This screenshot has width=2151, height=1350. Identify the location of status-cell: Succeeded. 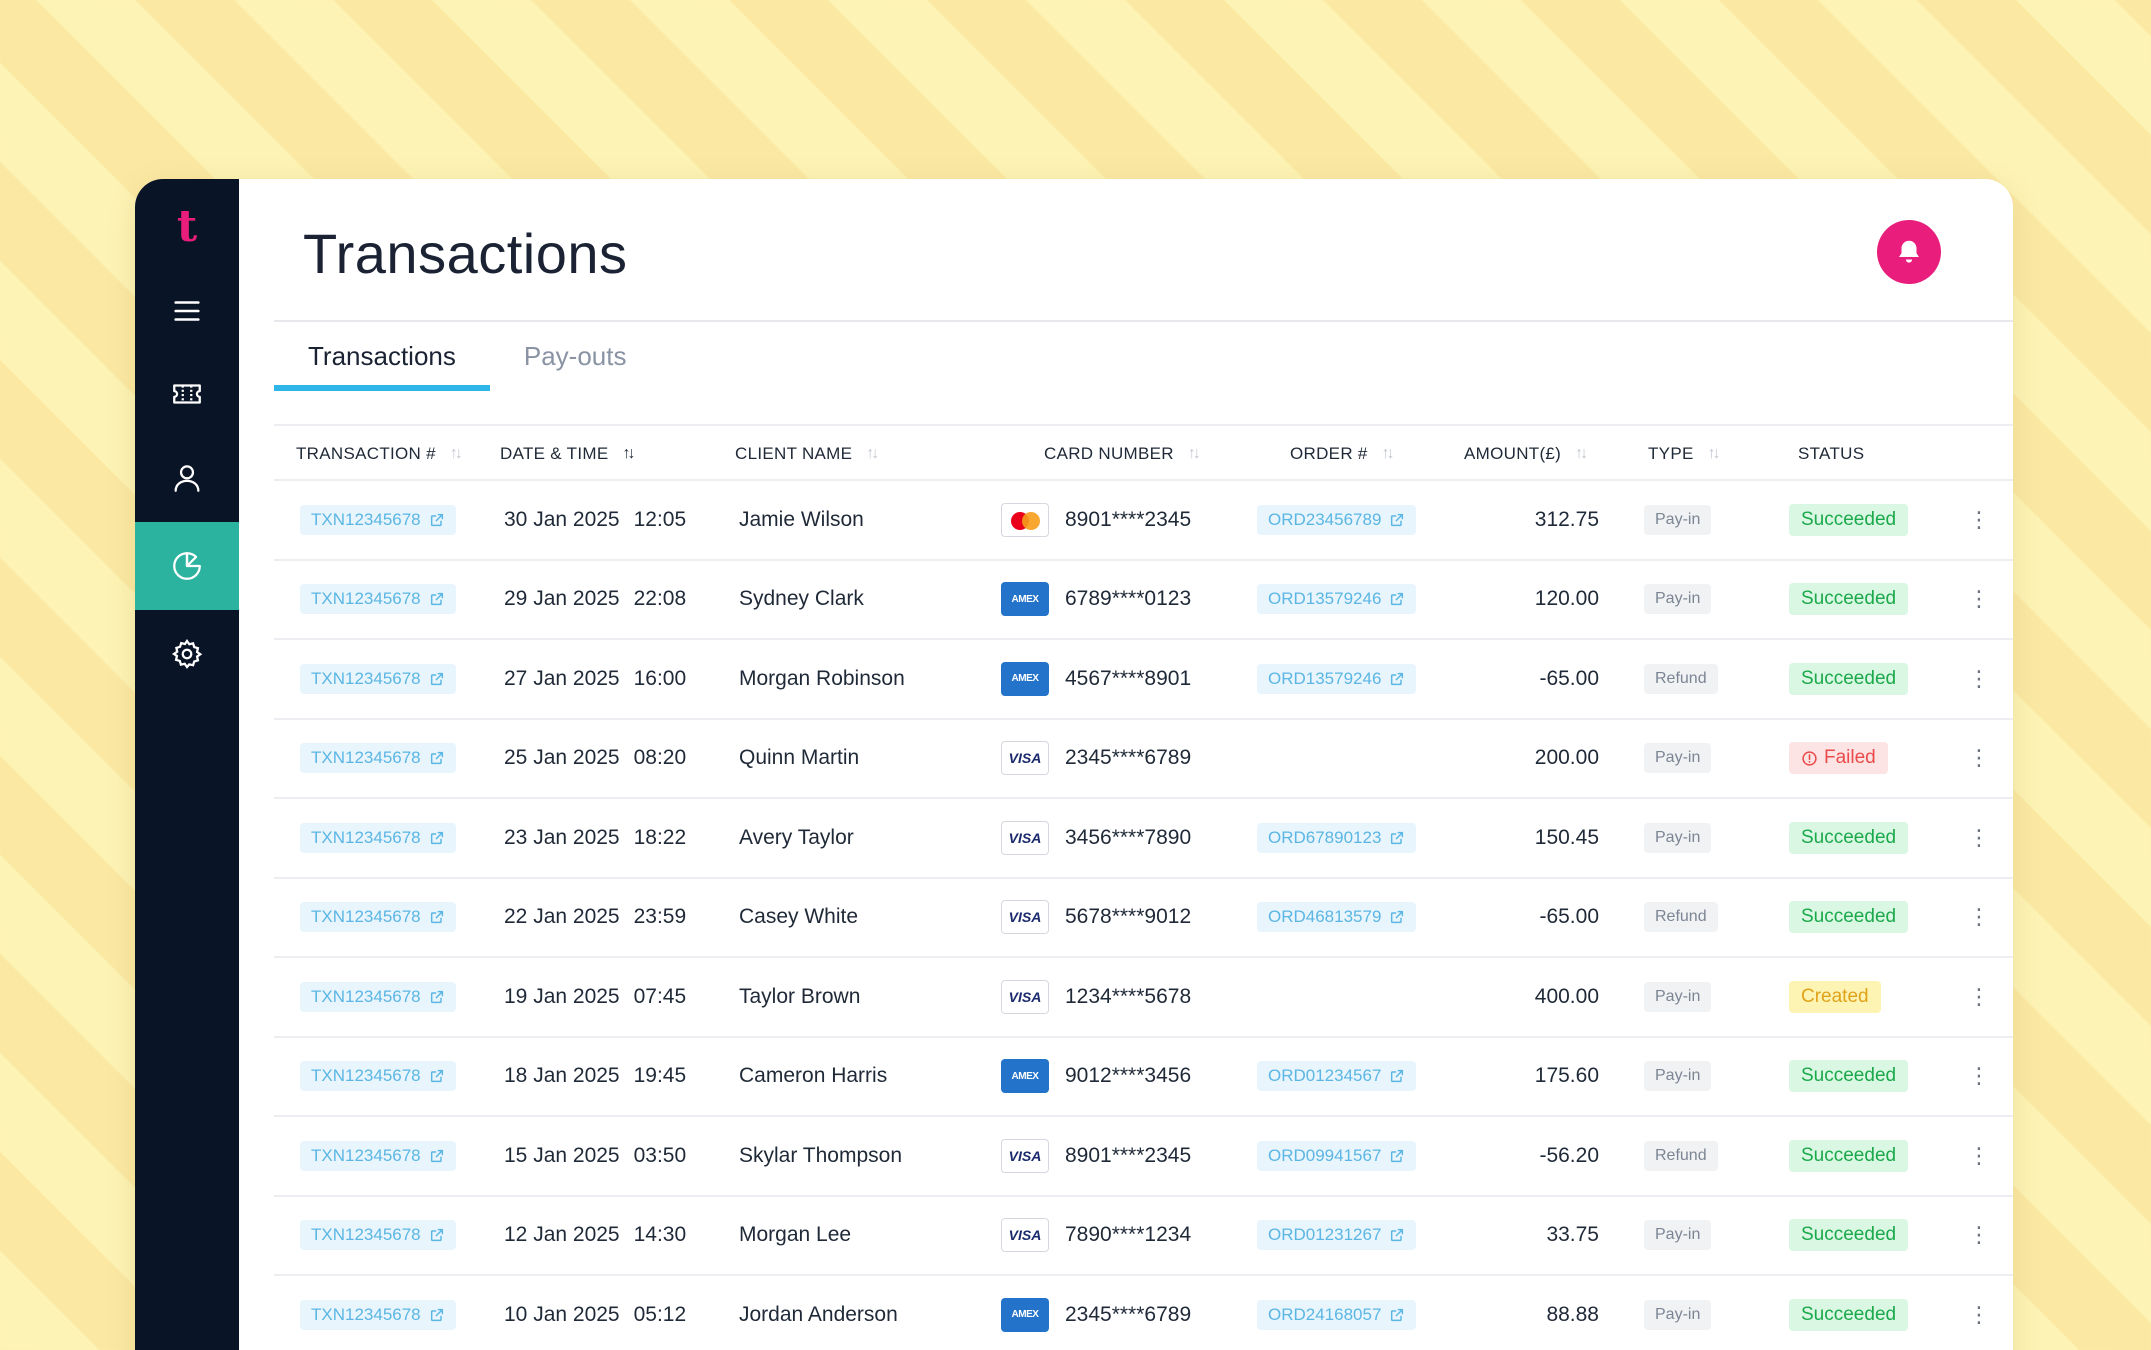
(1849, 1313).